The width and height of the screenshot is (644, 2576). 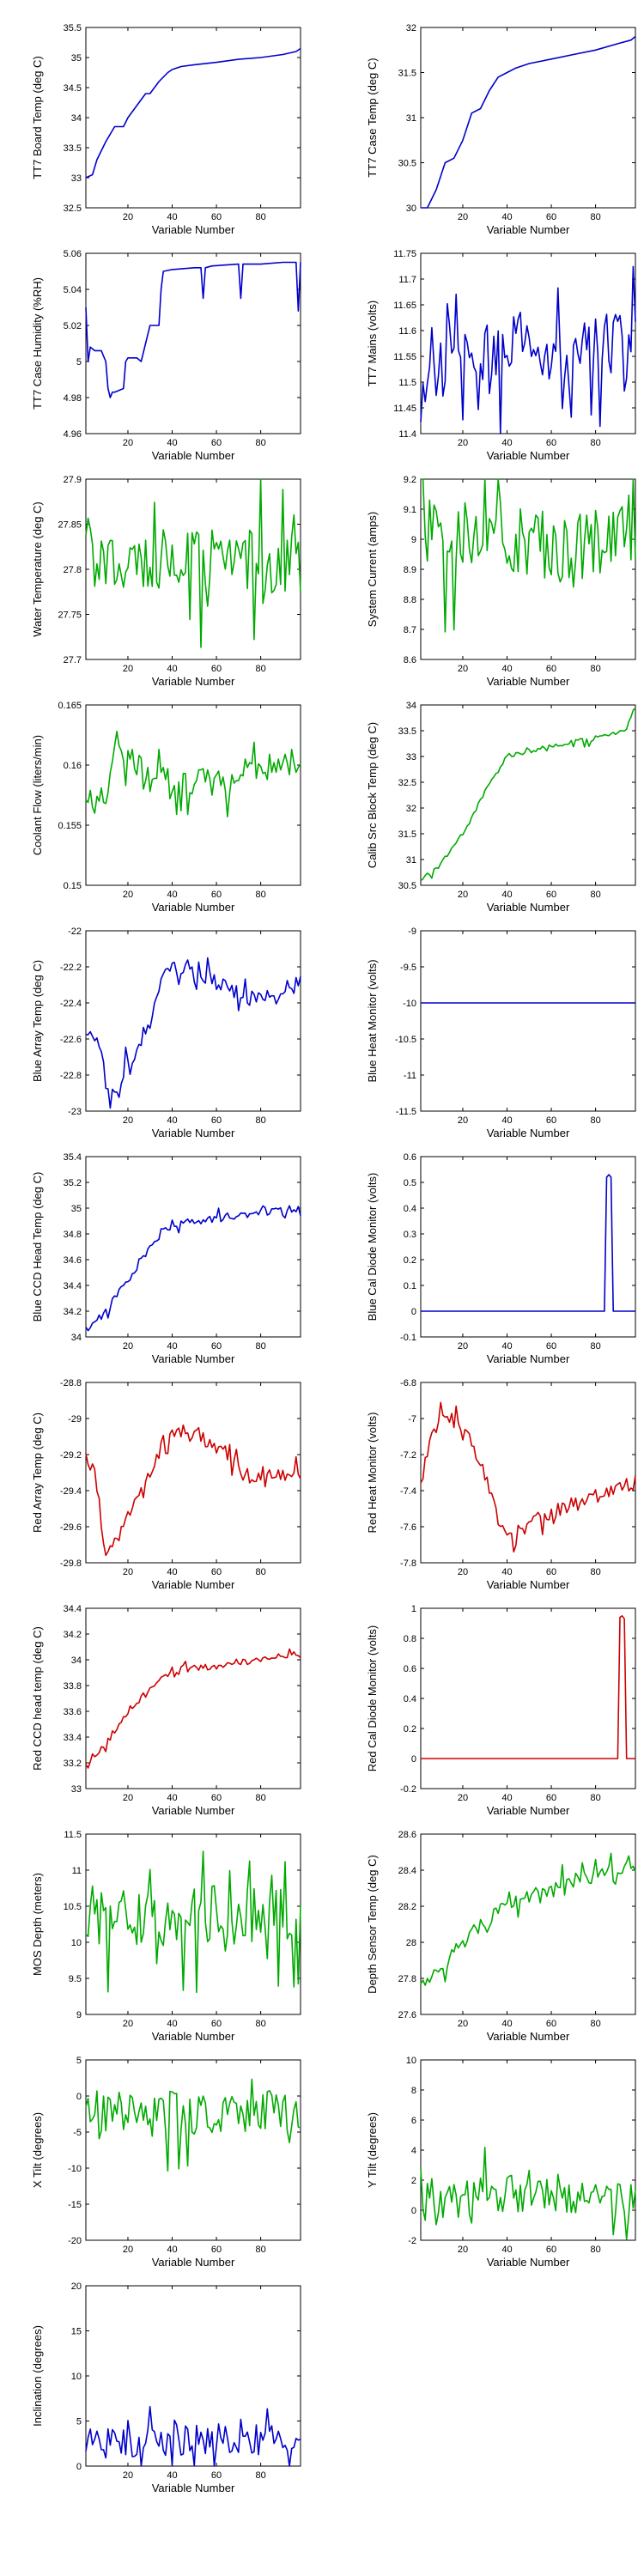 I want to click on y-tick-label: 9, so click(x=413, y=540).